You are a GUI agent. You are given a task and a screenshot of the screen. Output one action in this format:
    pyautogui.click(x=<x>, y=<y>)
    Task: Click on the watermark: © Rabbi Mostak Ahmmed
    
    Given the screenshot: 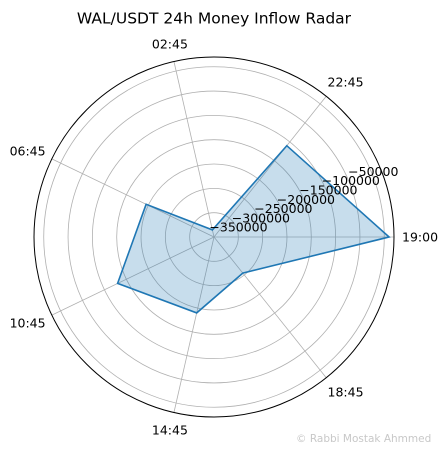 What is the action you would take?
    pyautogui.click(x=363, y=439)
    